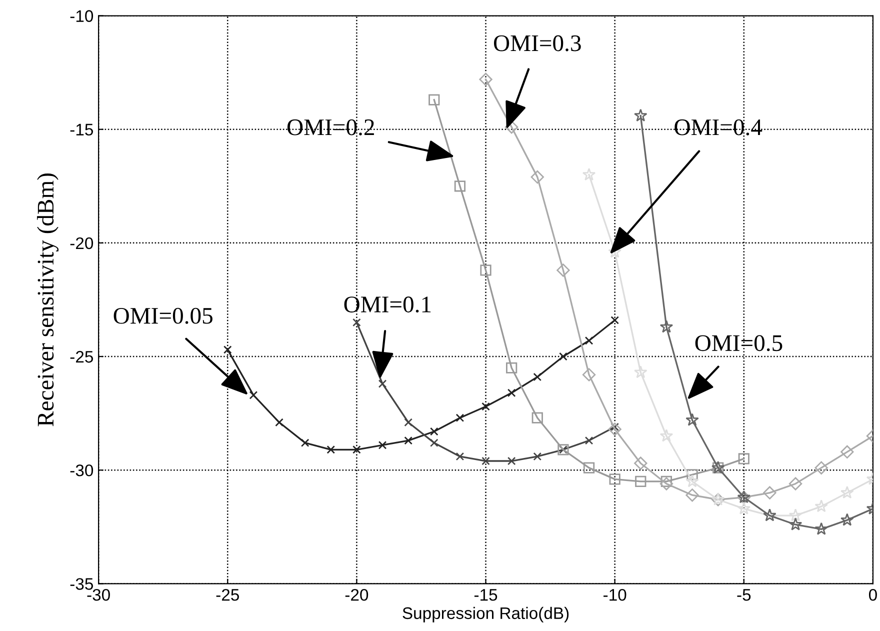  I want to click on y-tick-label: -35, so click(82, 584).